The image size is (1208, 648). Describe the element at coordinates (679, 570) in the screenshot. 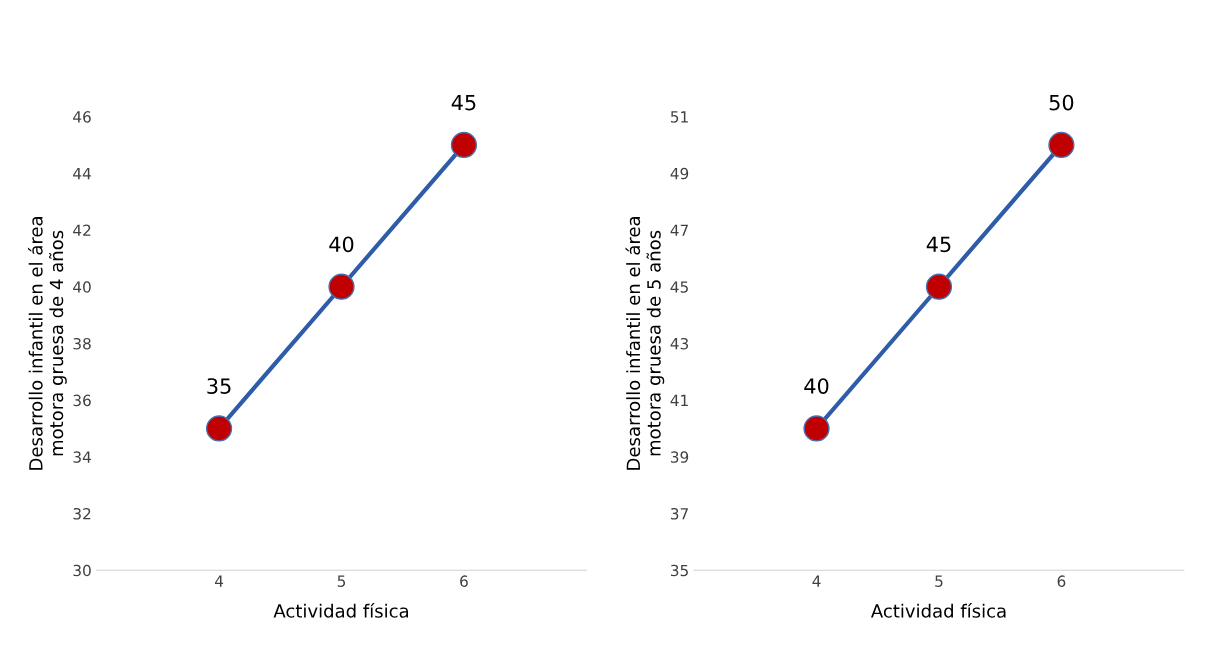

I see `y-tick-label: 35` at that location.